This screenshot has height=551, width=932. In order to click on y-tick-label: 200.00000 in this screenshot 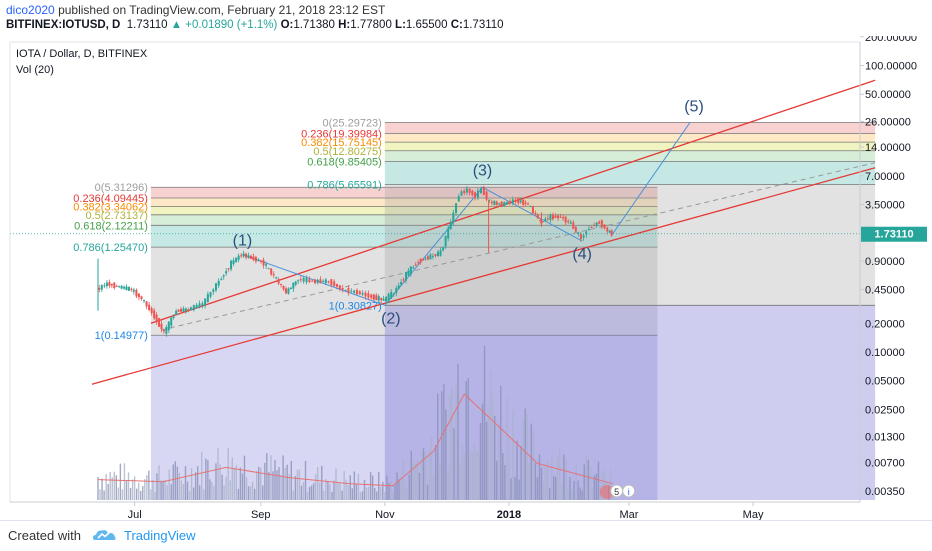, I will do `click(891, 40)`.